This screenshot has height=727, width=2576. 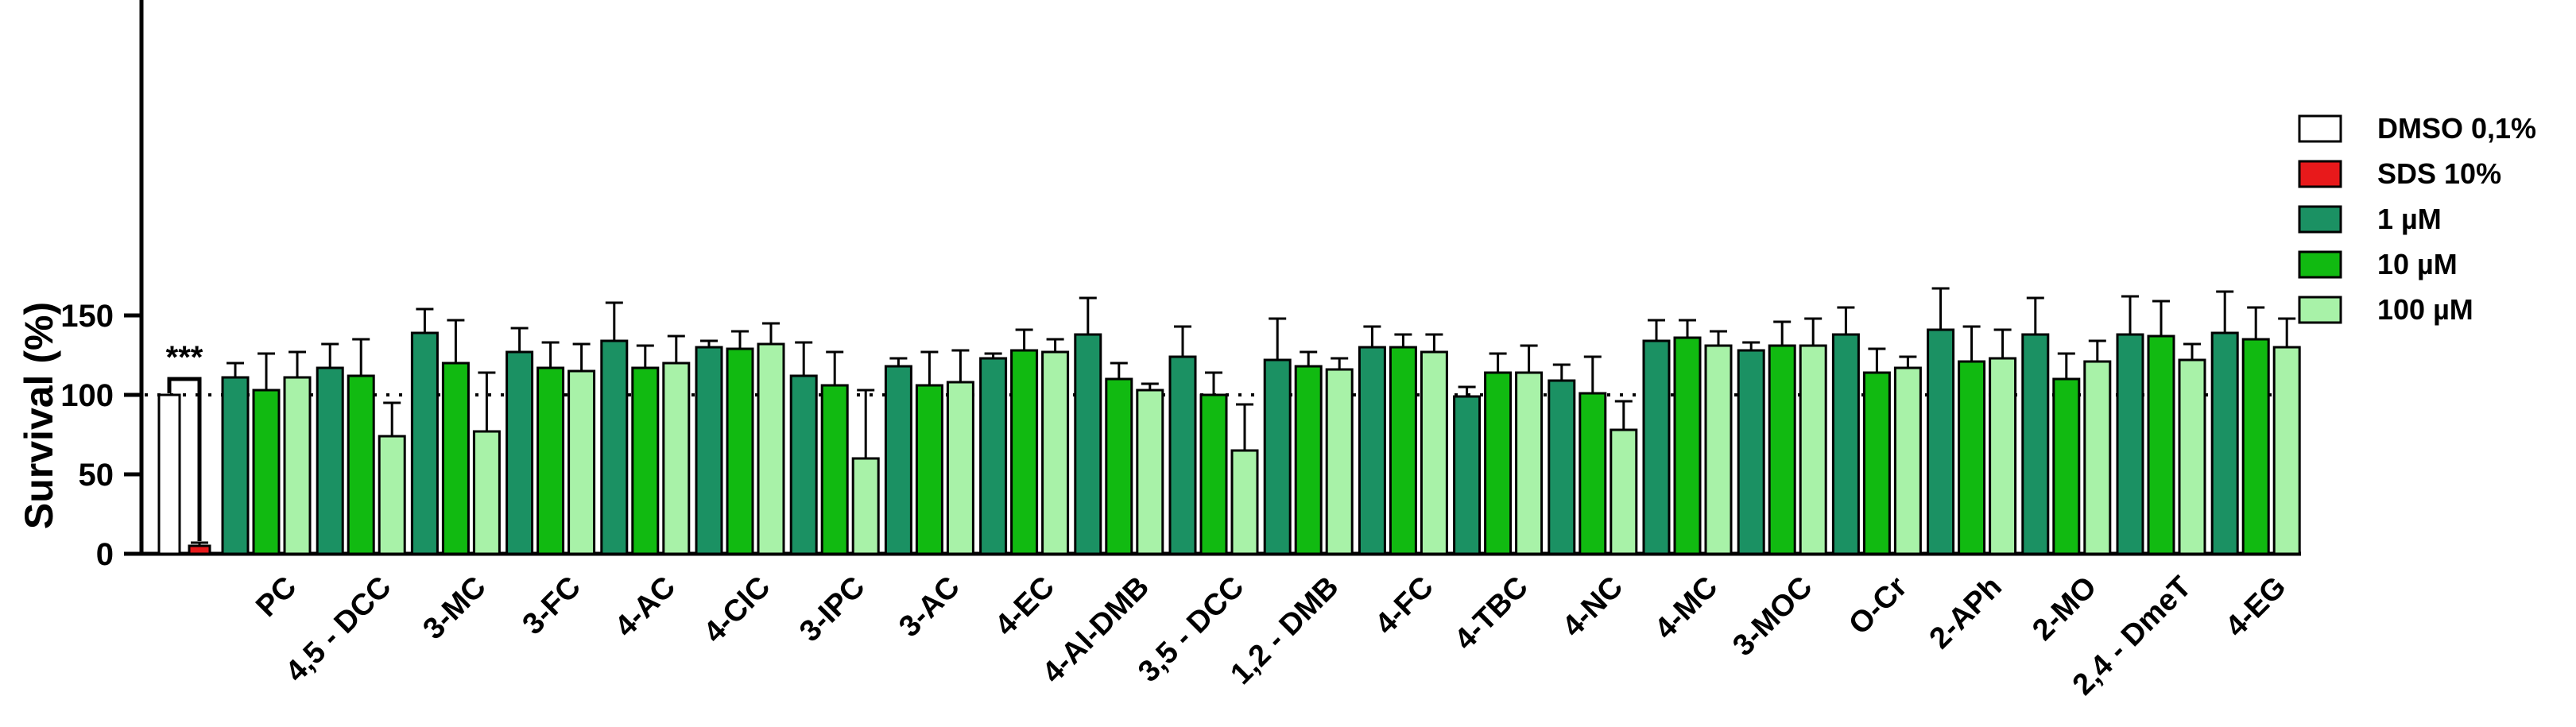 What do you see at coordinates (1966, 612) in the screenshot?
I see `category-label: 2-APh` at bounding box center [1966, 612].